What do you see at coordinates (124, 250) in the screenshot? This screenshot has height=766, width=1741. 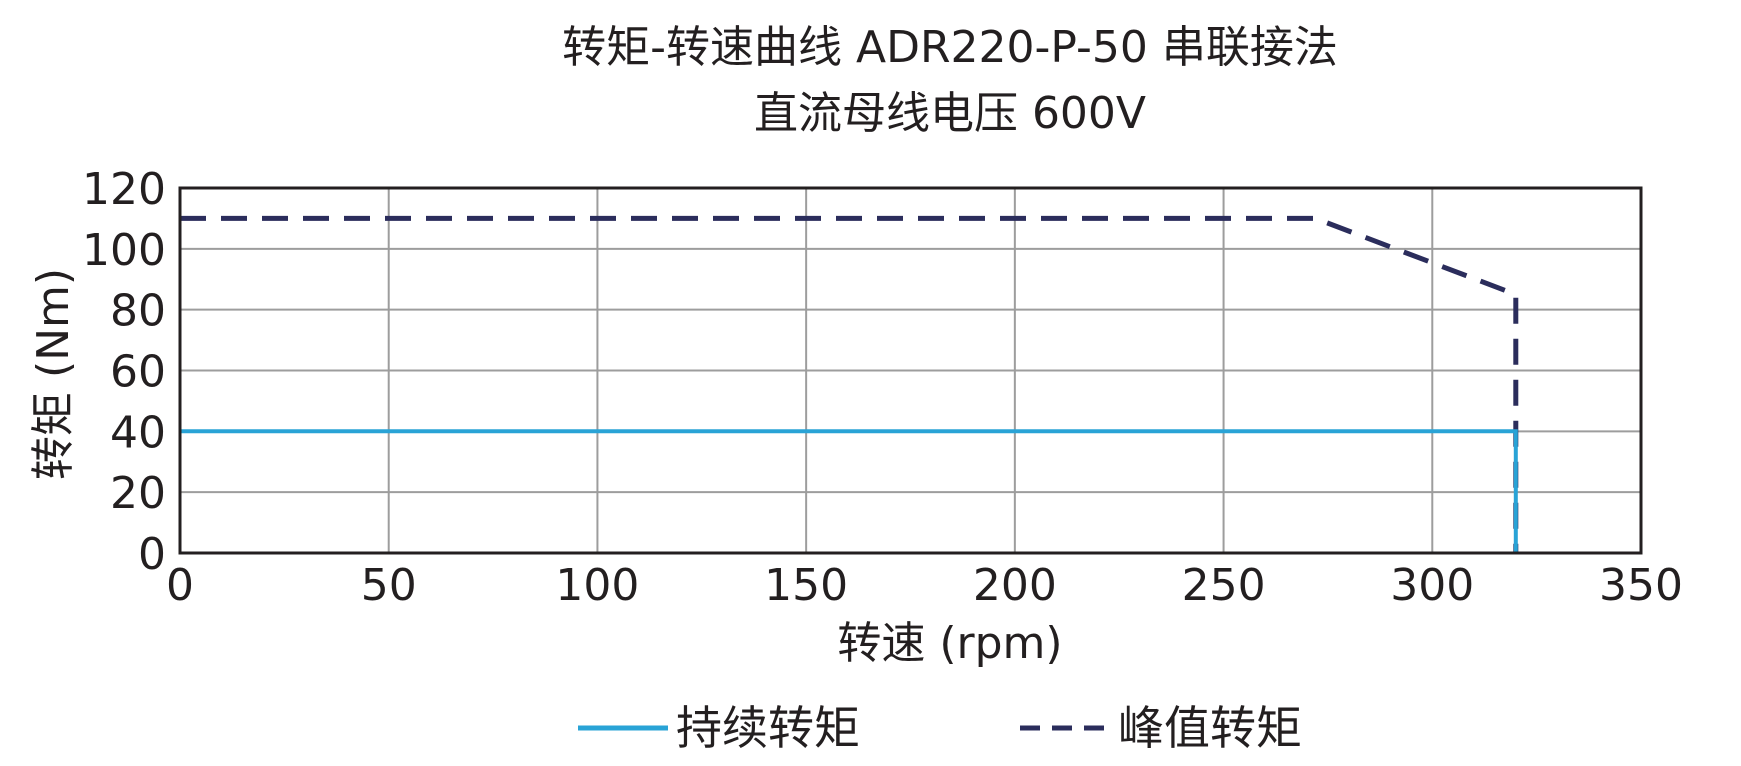 I see `y-tick-label-100: 100` at bounding box center [124, 250].